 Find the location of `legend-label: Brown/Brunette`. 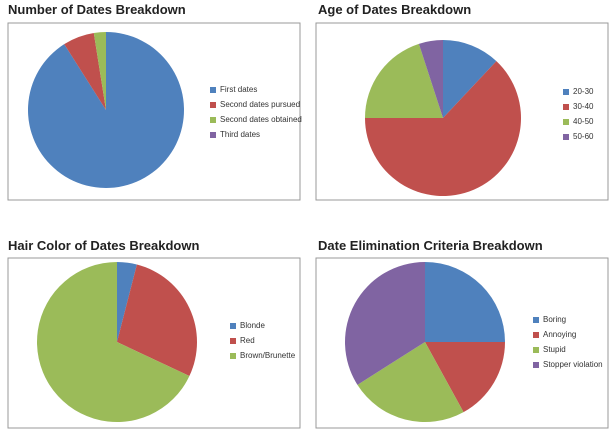

legend-label: Brown/Brunette is located at coordinates (268, 355).